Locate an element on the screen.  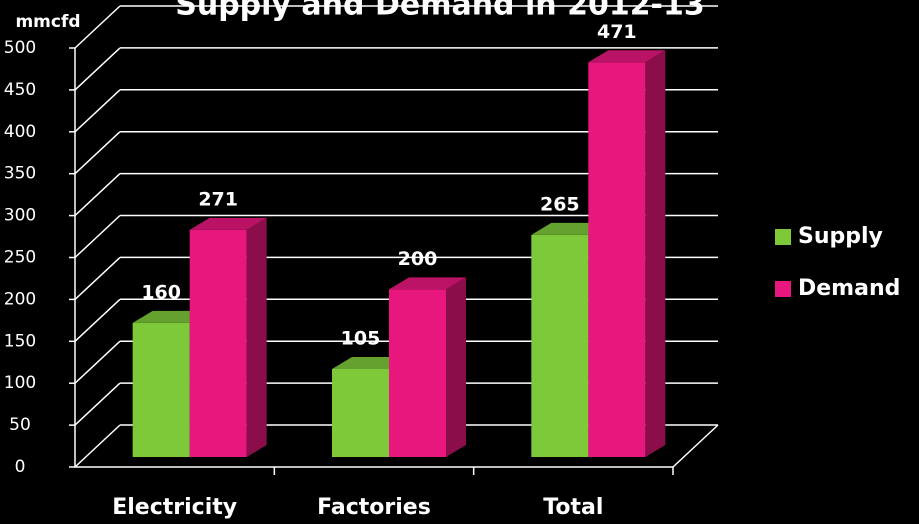
y-tick-label: 150 is located at coordinates (20, 341).